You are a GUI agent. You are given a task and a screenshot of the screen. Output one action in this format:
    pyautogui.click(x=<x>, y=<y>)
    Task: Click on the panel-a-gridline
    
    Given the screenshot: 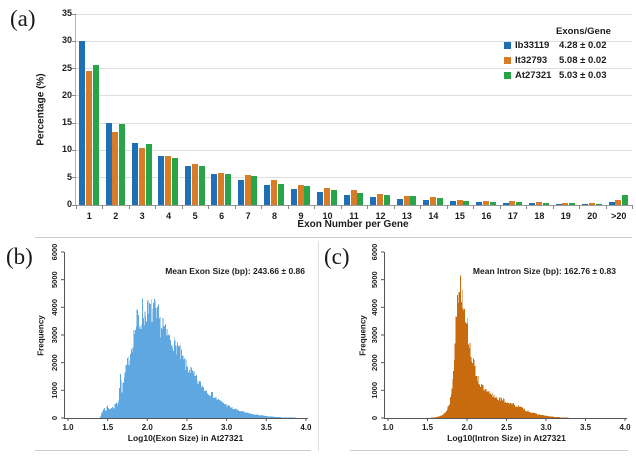 What is the action you would take?
    pyautogui.click(x=354, y=14)
    